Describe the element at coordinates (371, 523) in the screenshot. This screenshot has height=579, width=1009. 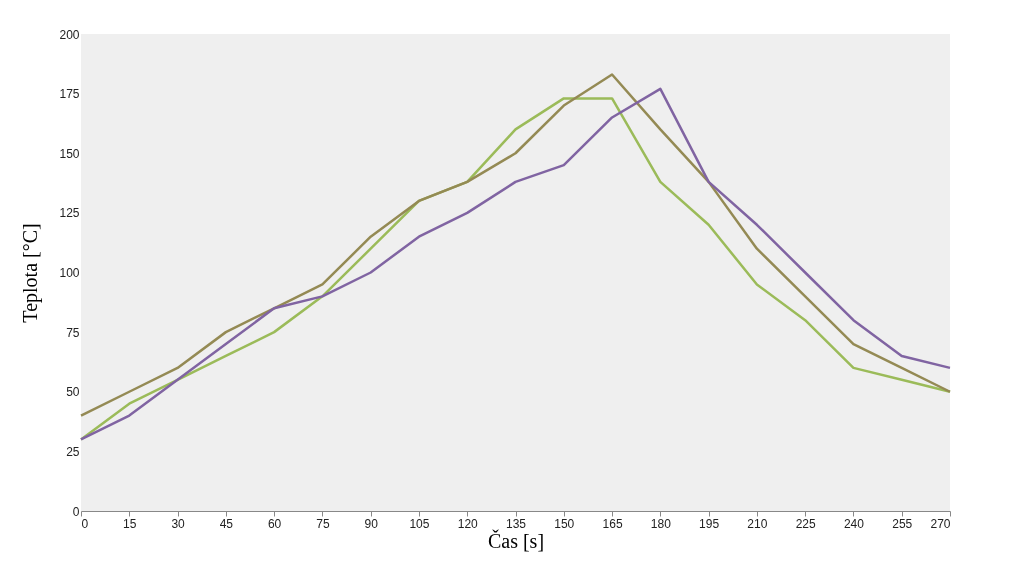
I see `x-tick-label: 90` at that location.